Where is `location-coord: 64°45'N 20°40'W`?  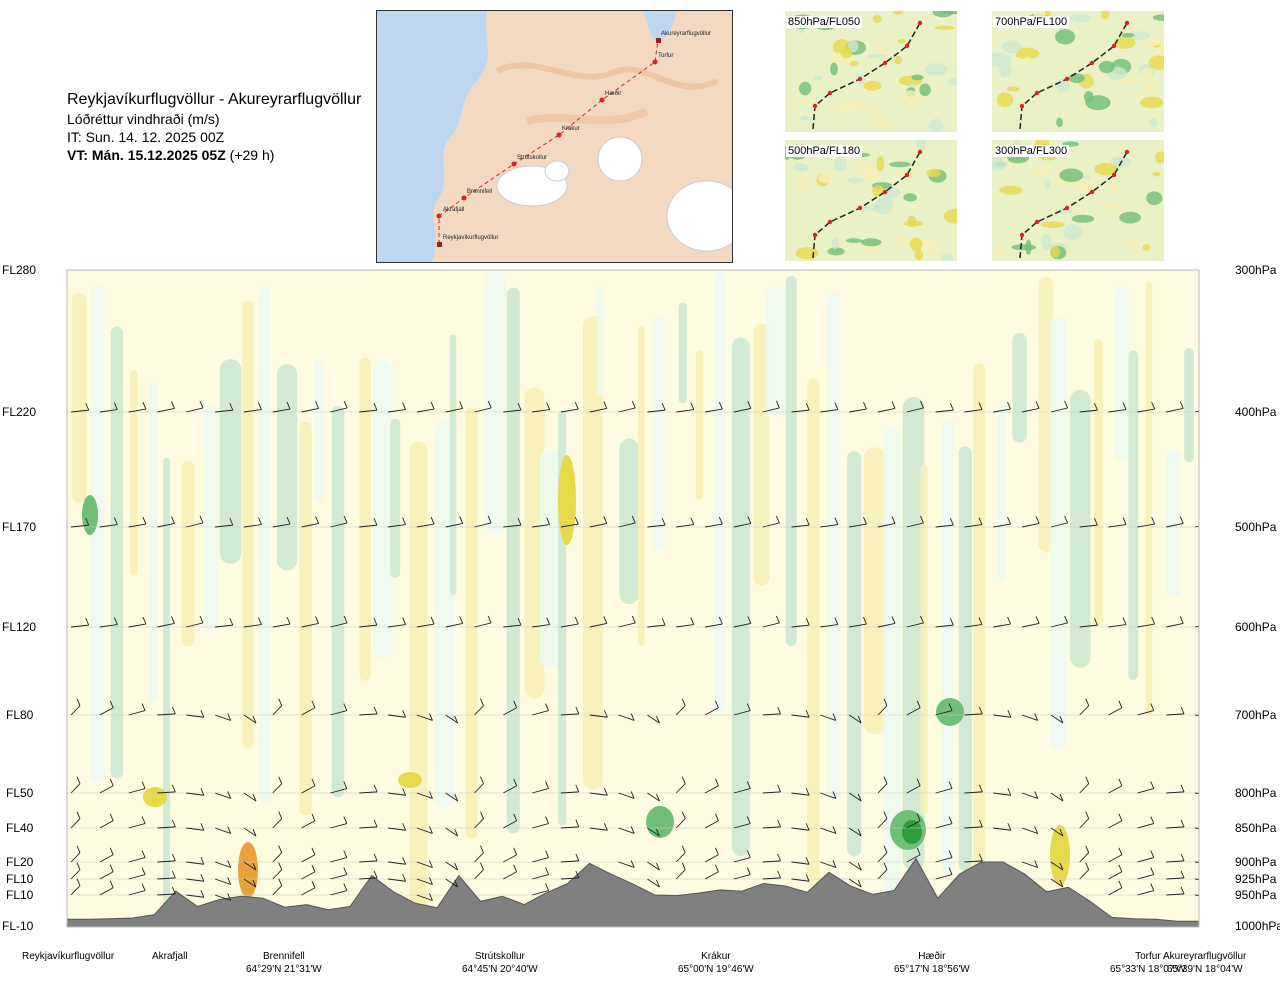
location-coord: 64°45'N 20°40'W is located at coordinates (500, 969).